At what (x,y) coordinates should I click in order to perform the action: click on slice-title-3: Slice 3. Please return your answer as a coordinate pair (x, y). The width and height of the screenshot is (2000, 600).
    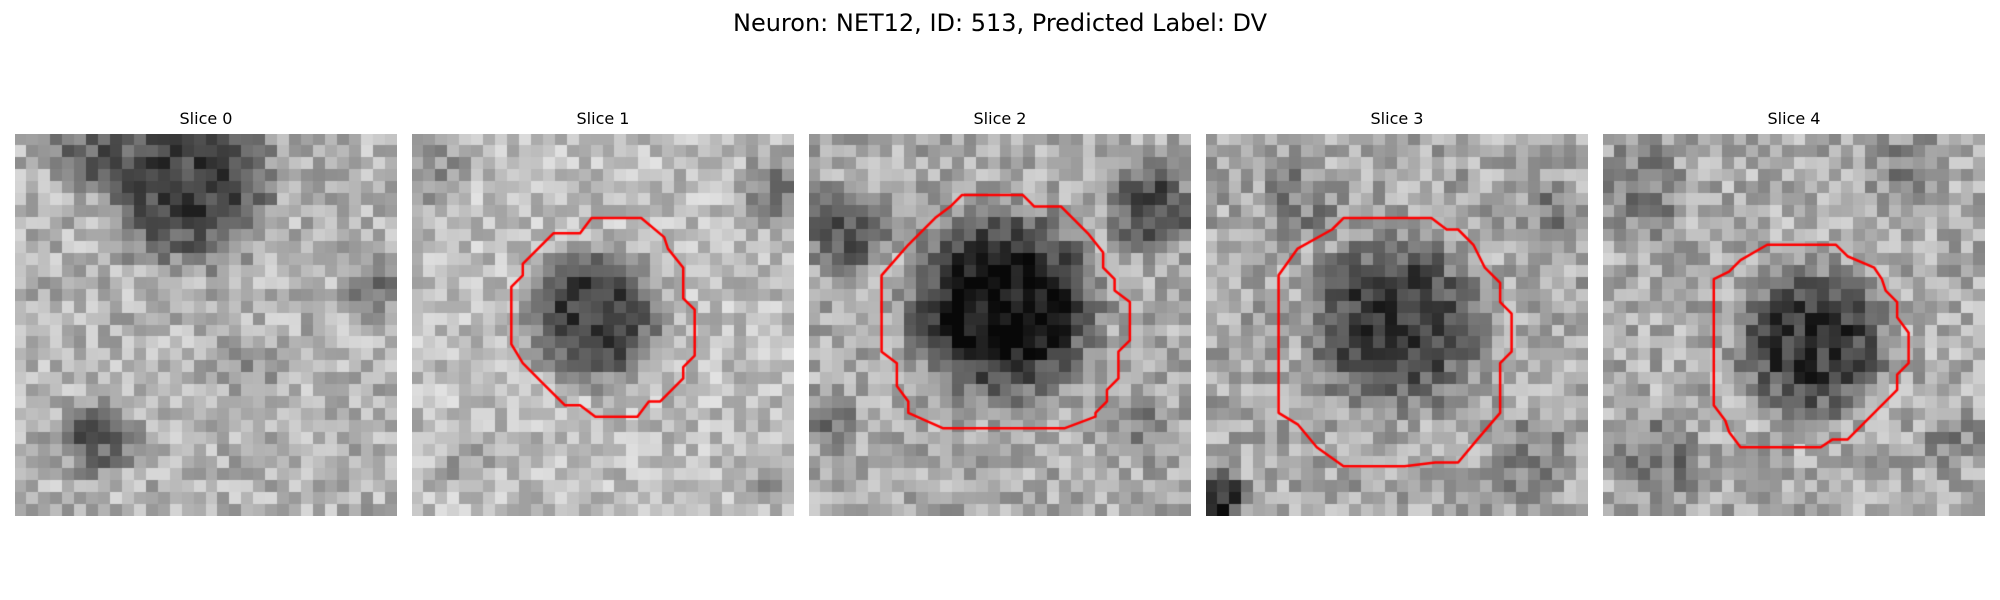
    Looking at the image, I should click on (1397, 118).